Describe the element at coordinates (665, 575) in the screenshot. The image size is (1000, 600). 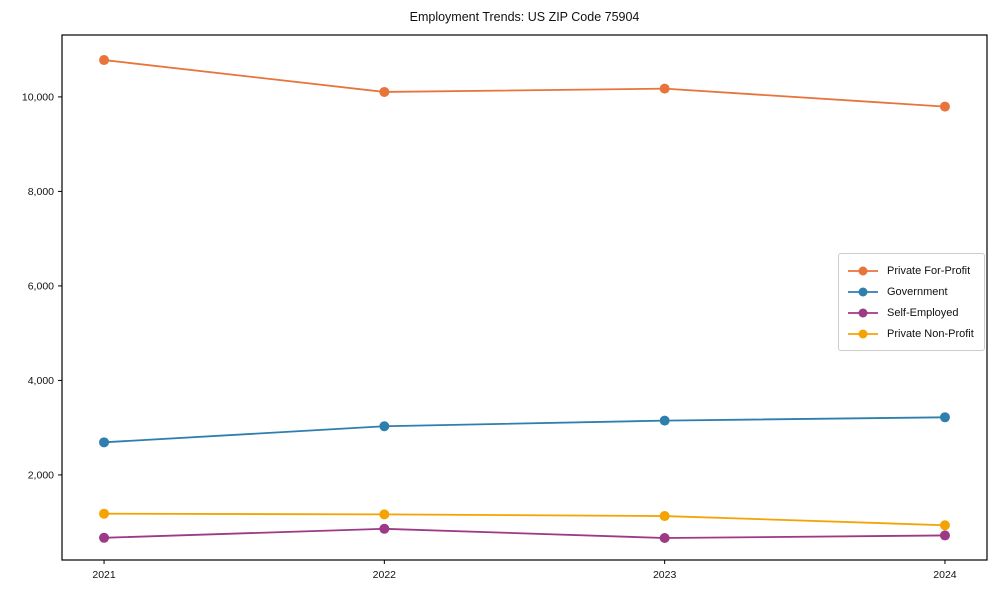
I see `x-tick-label: 2023` at that location.